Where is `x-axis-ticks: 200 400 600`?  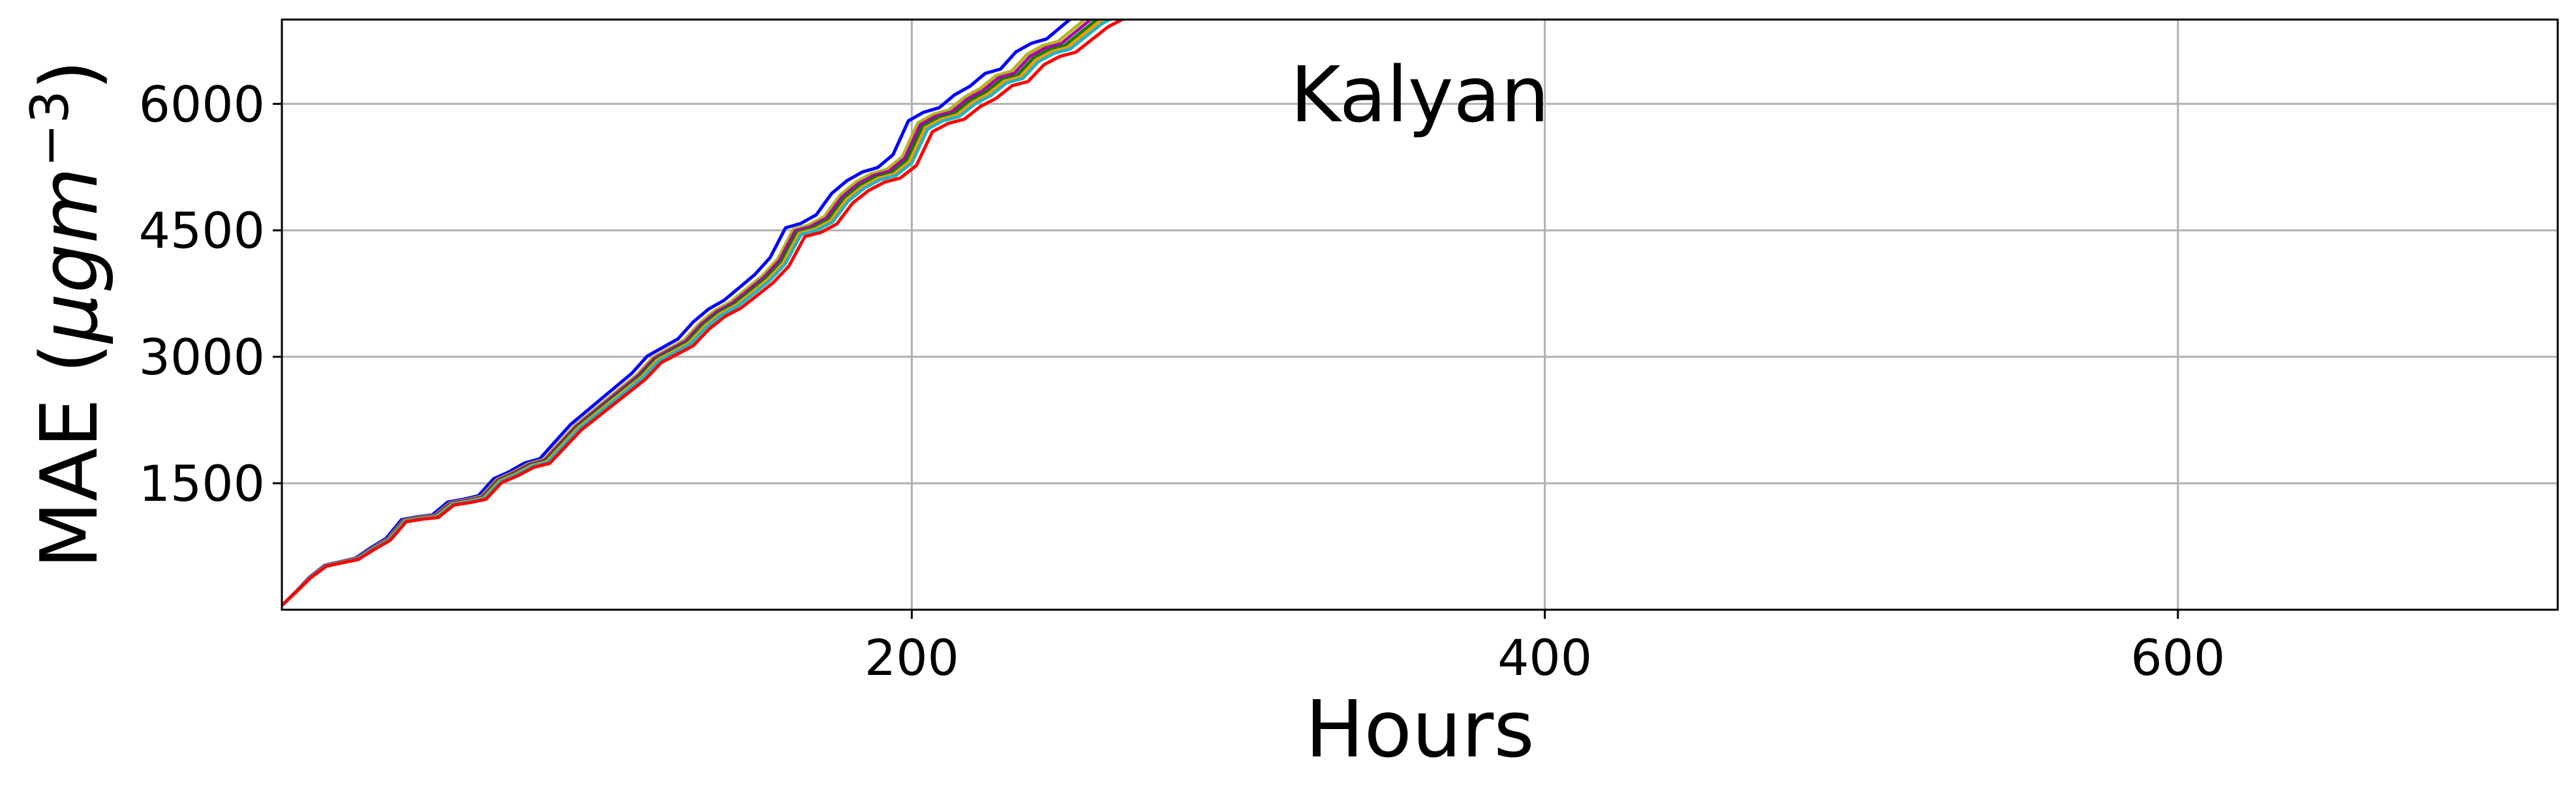
x-axis-ticks: 200 400 600 is located at coordinates (1545, 648).